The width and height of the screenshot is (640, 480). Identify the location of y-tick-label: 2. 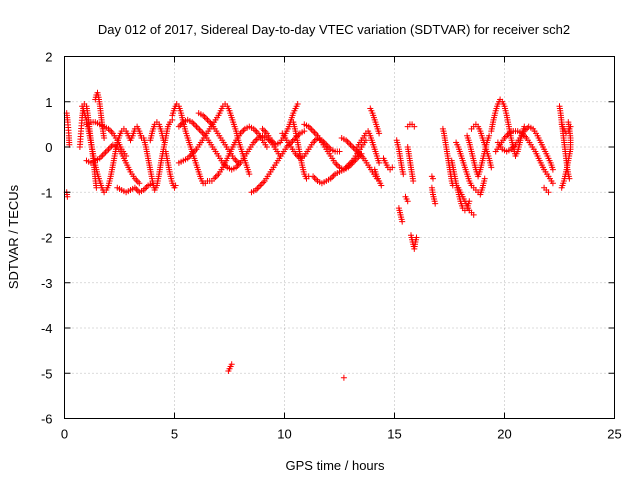
(48, 57).